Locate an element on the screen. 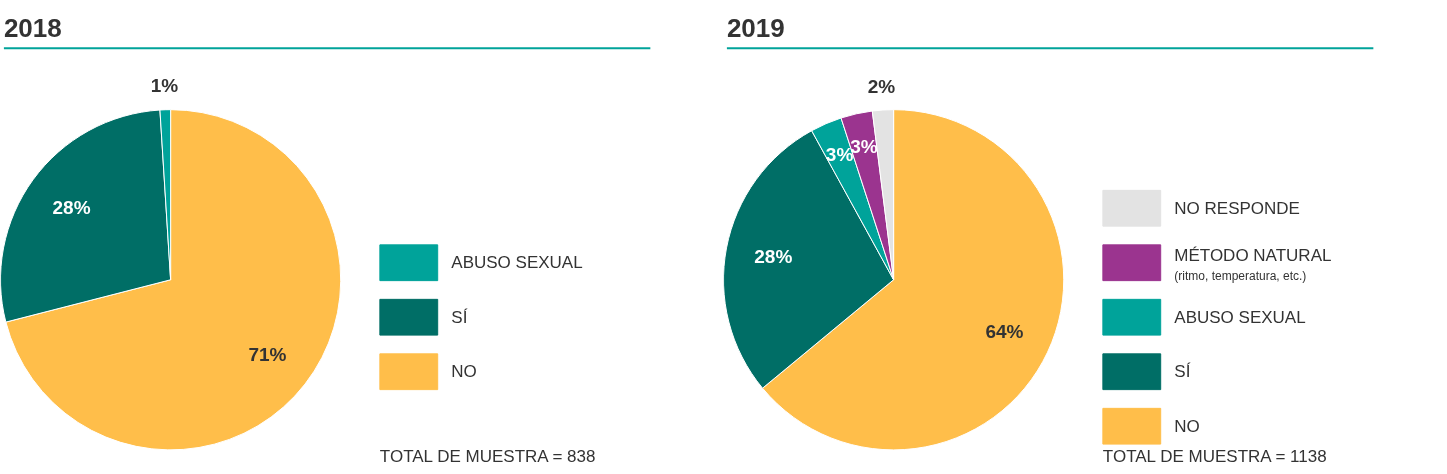 The image size is (1447, 474). legend-label: NO RESPONDE is located at coordinates (1237, 208).